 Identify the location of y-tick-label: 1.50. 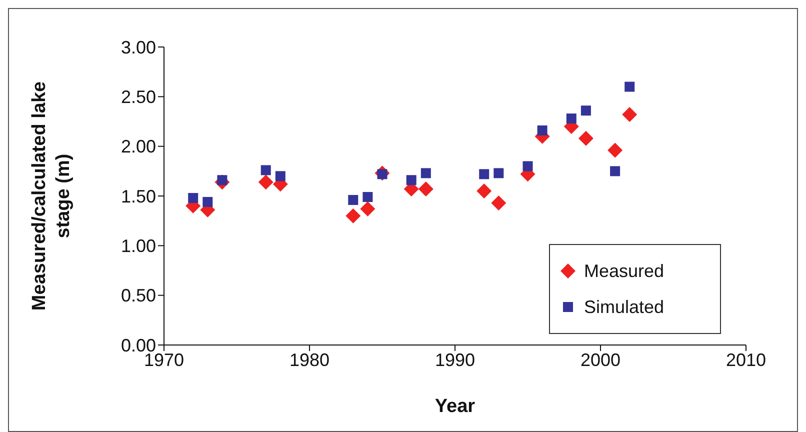
(138, 196).